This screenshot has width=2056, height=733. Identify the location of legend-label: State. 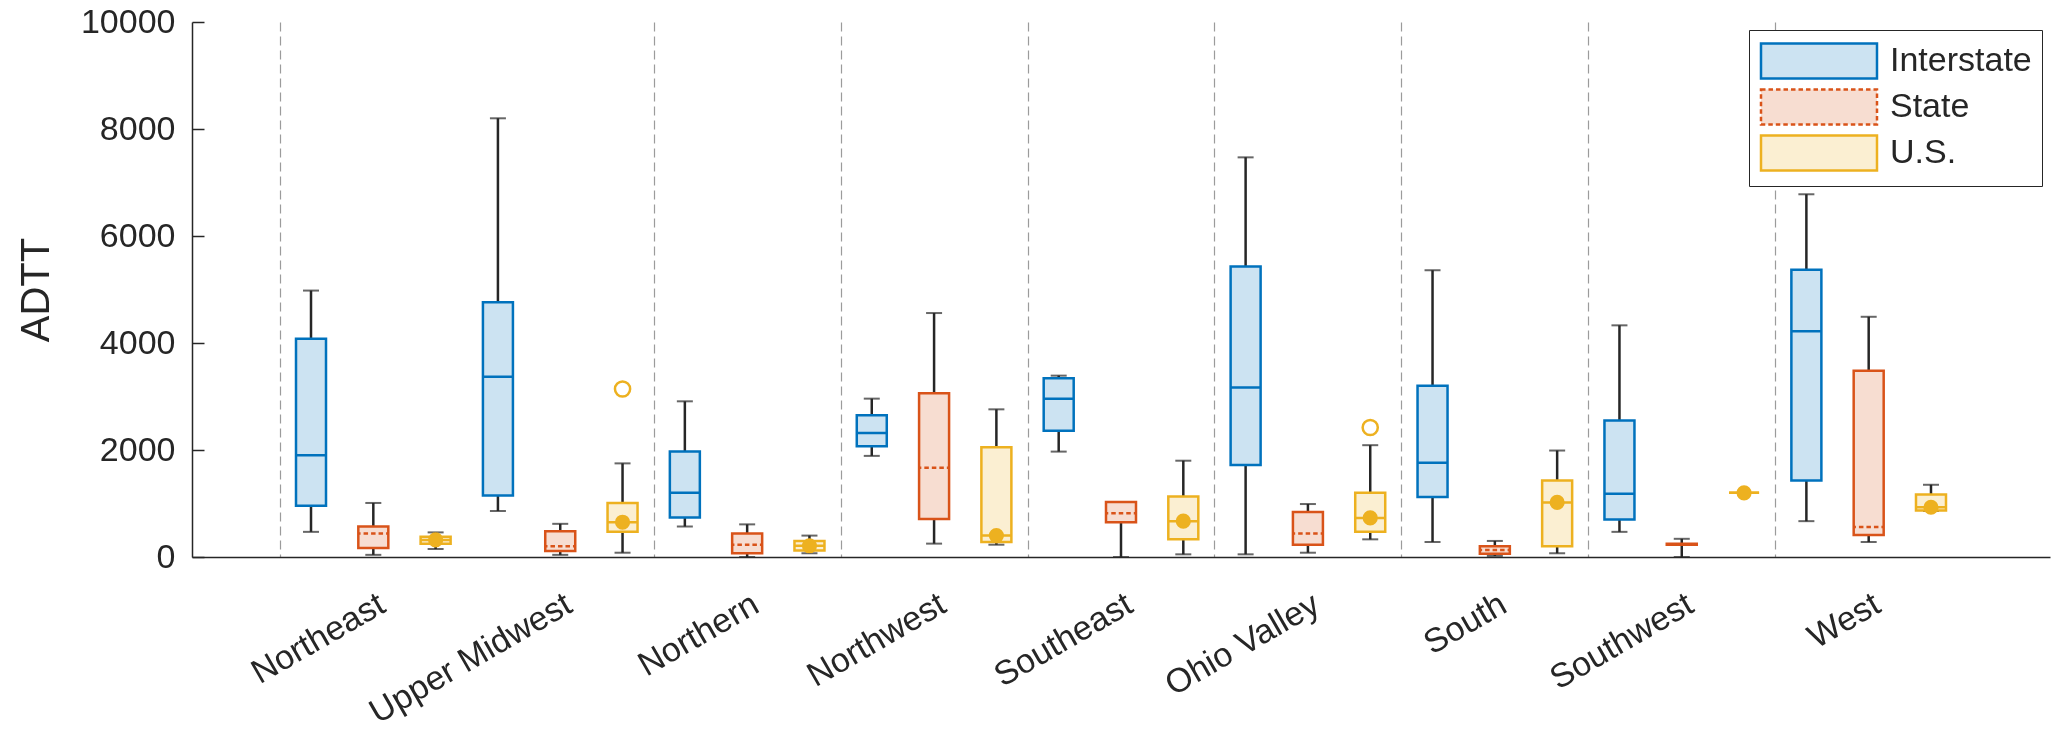
(1930, 105).